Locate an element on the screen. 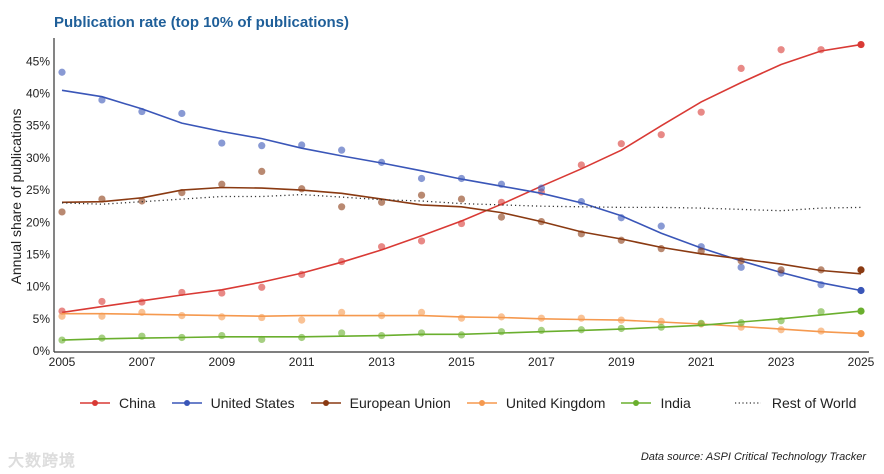 This screenshot has height=474, width=884. x-tick-label: 2013 is located at coordinates (381, 362).